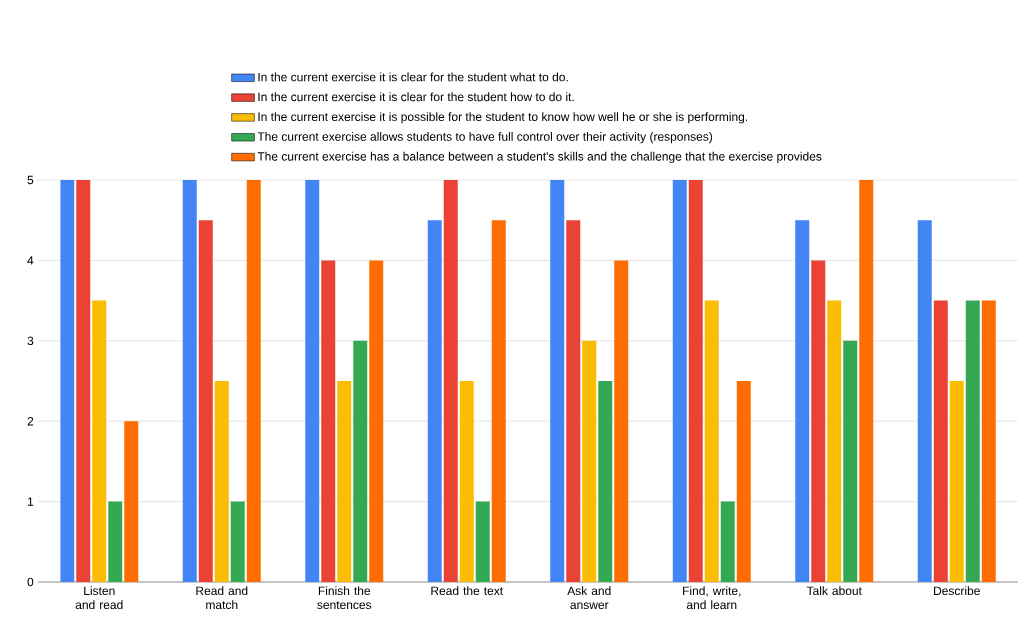 This screenshot has height=633, width=1018. I want to click on y-tick-label: 2, so click(30, 421).